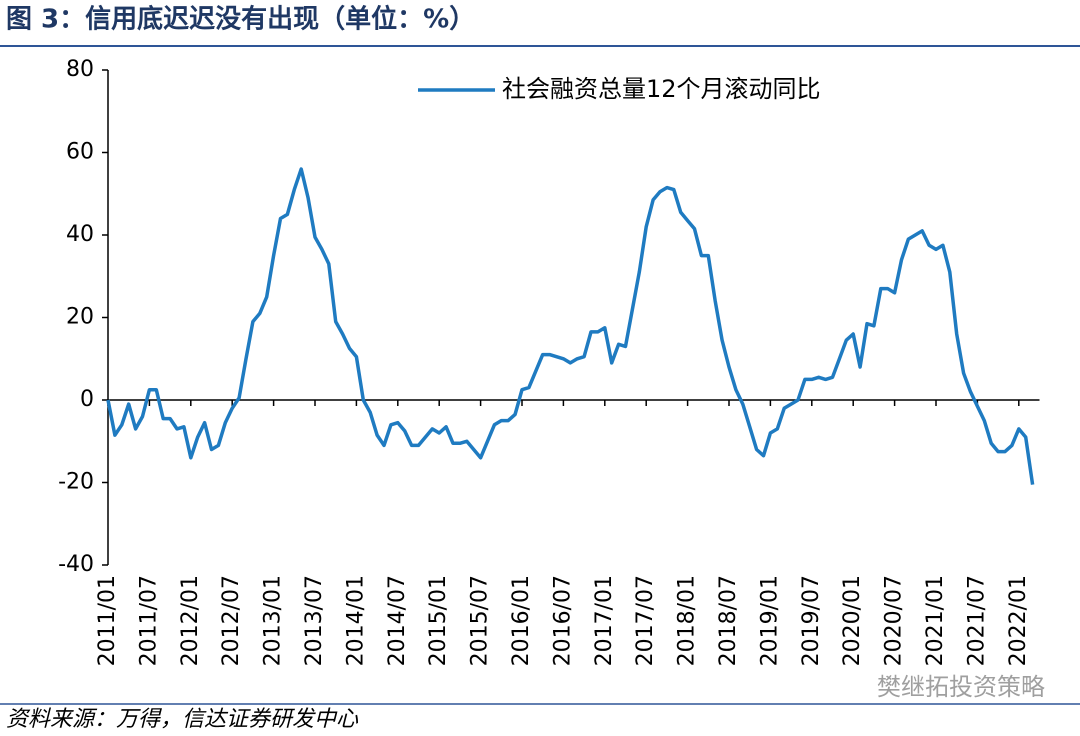 Image resolution: width=1080 pixels, height=736 pixels. Describe the element at coordinates (645, 620) in the screenshot. I see `x-tick-label: 2017/07` at that location.